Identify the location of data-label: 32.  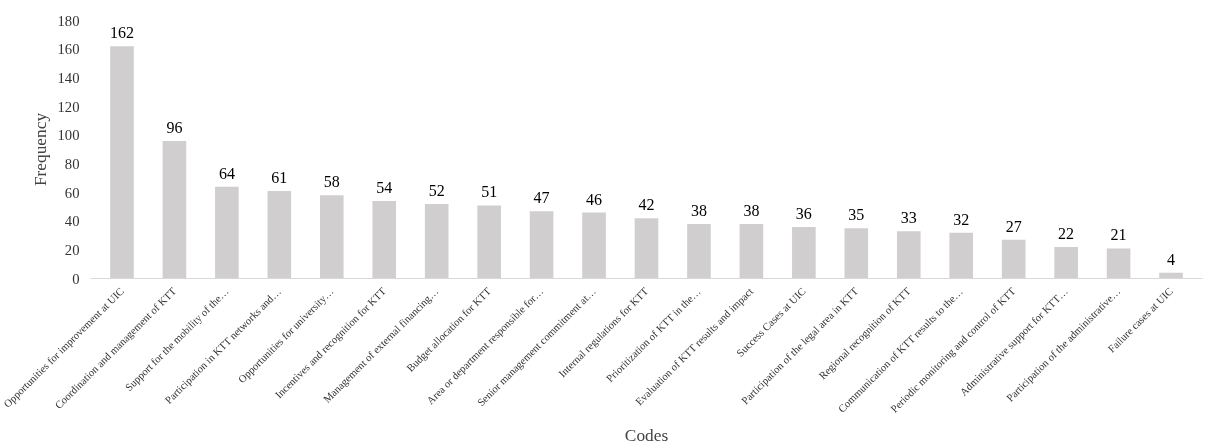
(961, 219).